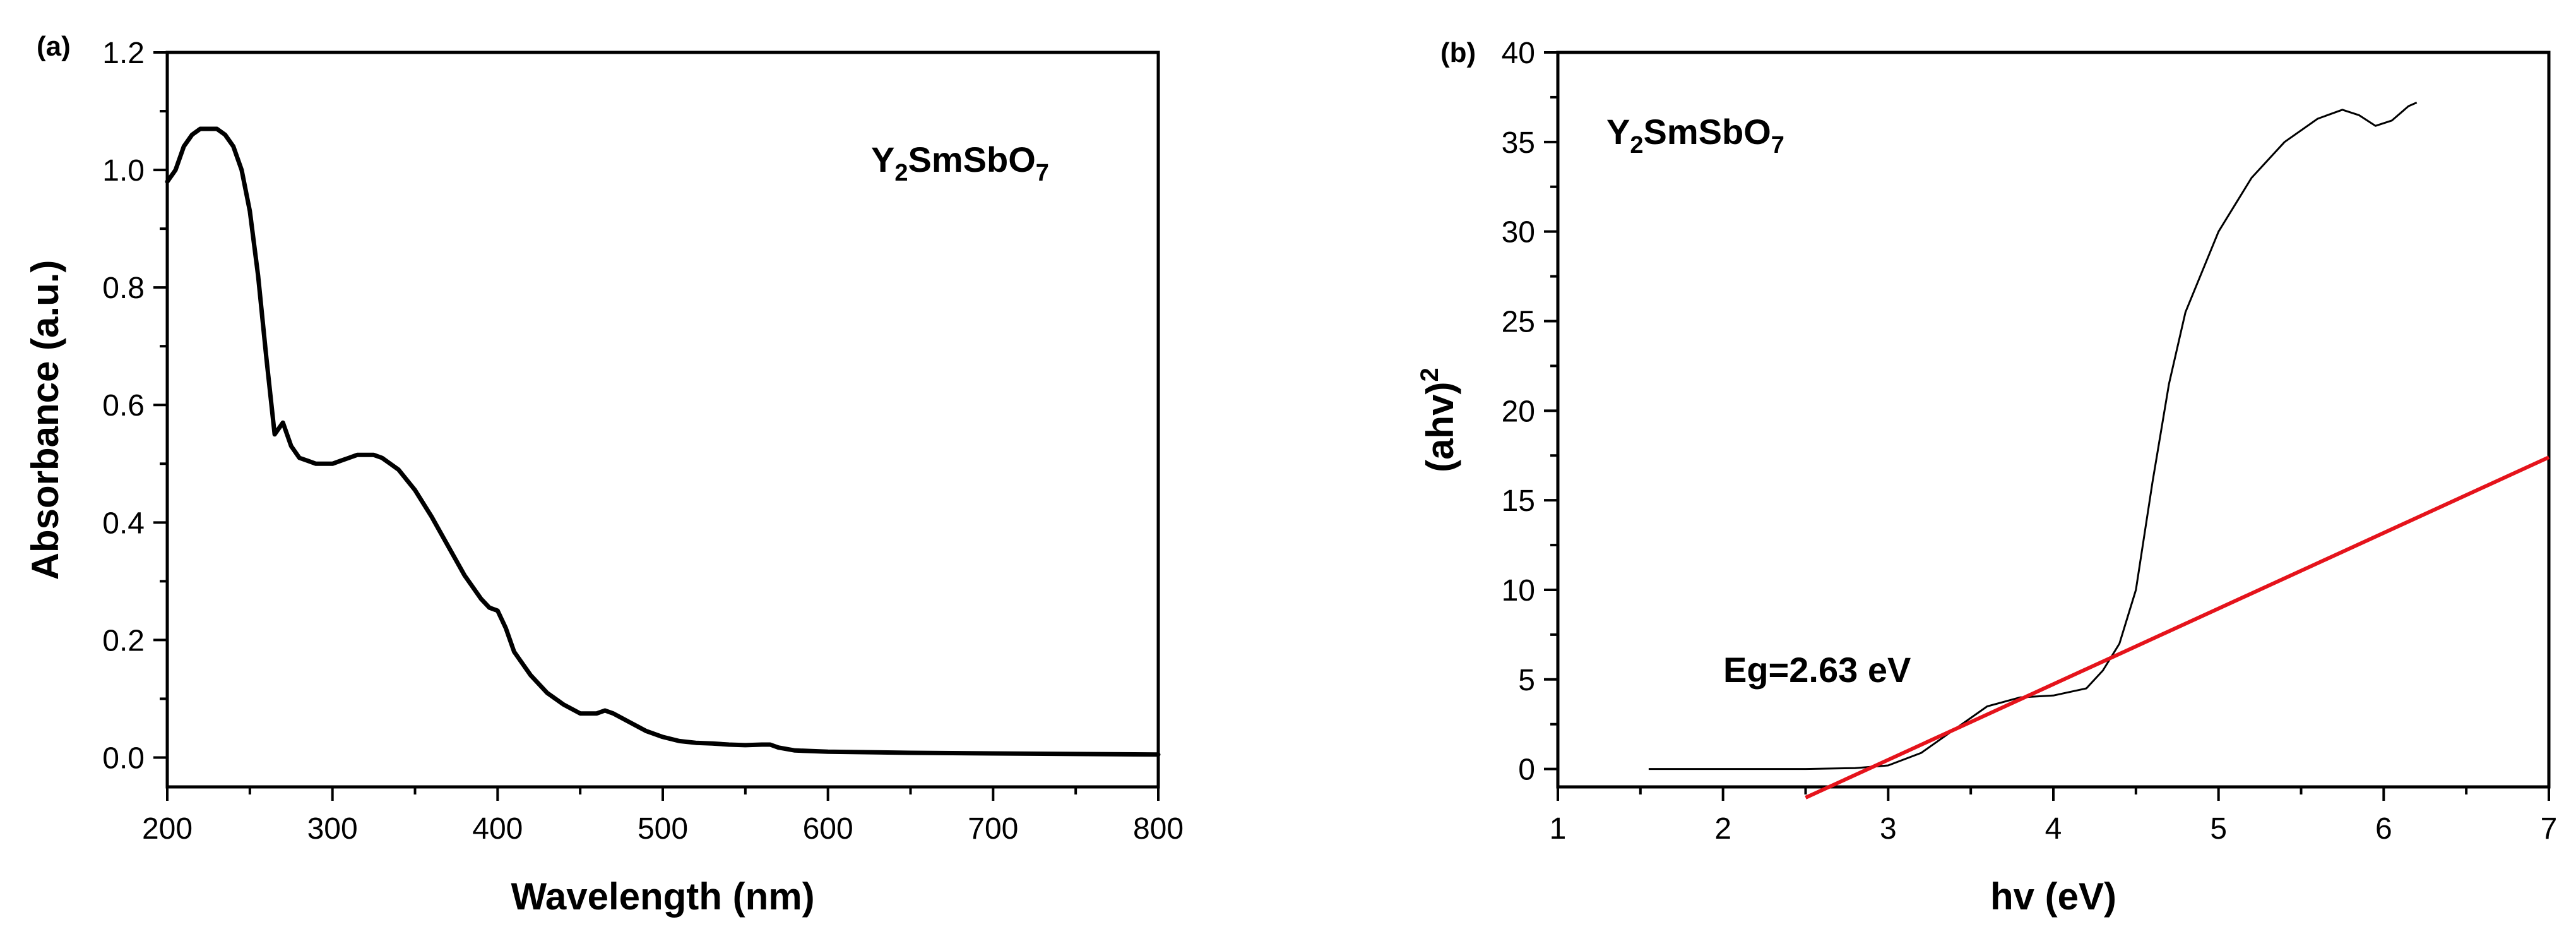  What do you see at coordinates (123, 171) in the screenshot?
I see `y-tick-label: 1.0` at bounding box center [123, 171].